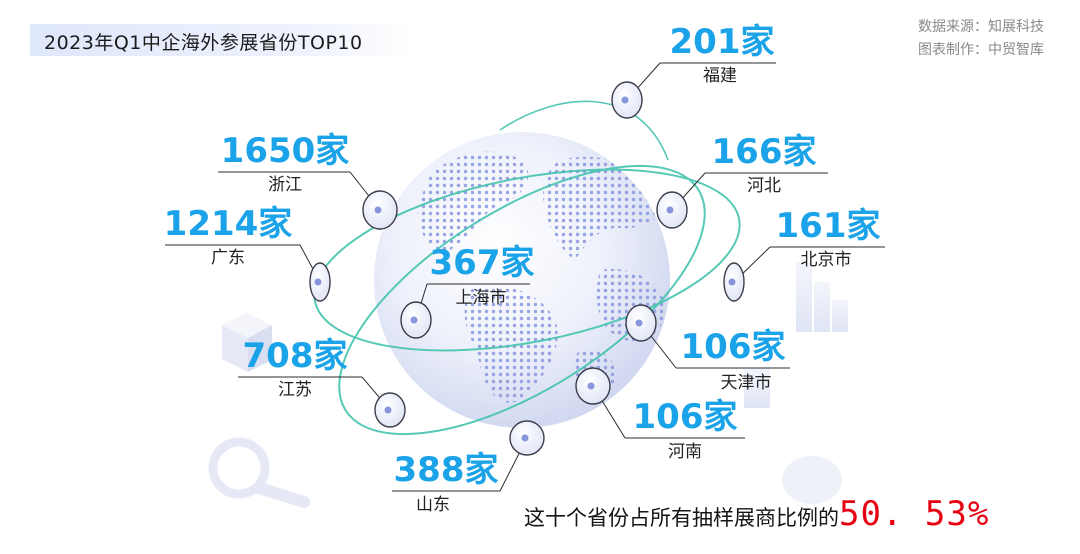  Describe the element at coordinates (446, 470) in the screenshot. I see `value-label: 388家` at that location.